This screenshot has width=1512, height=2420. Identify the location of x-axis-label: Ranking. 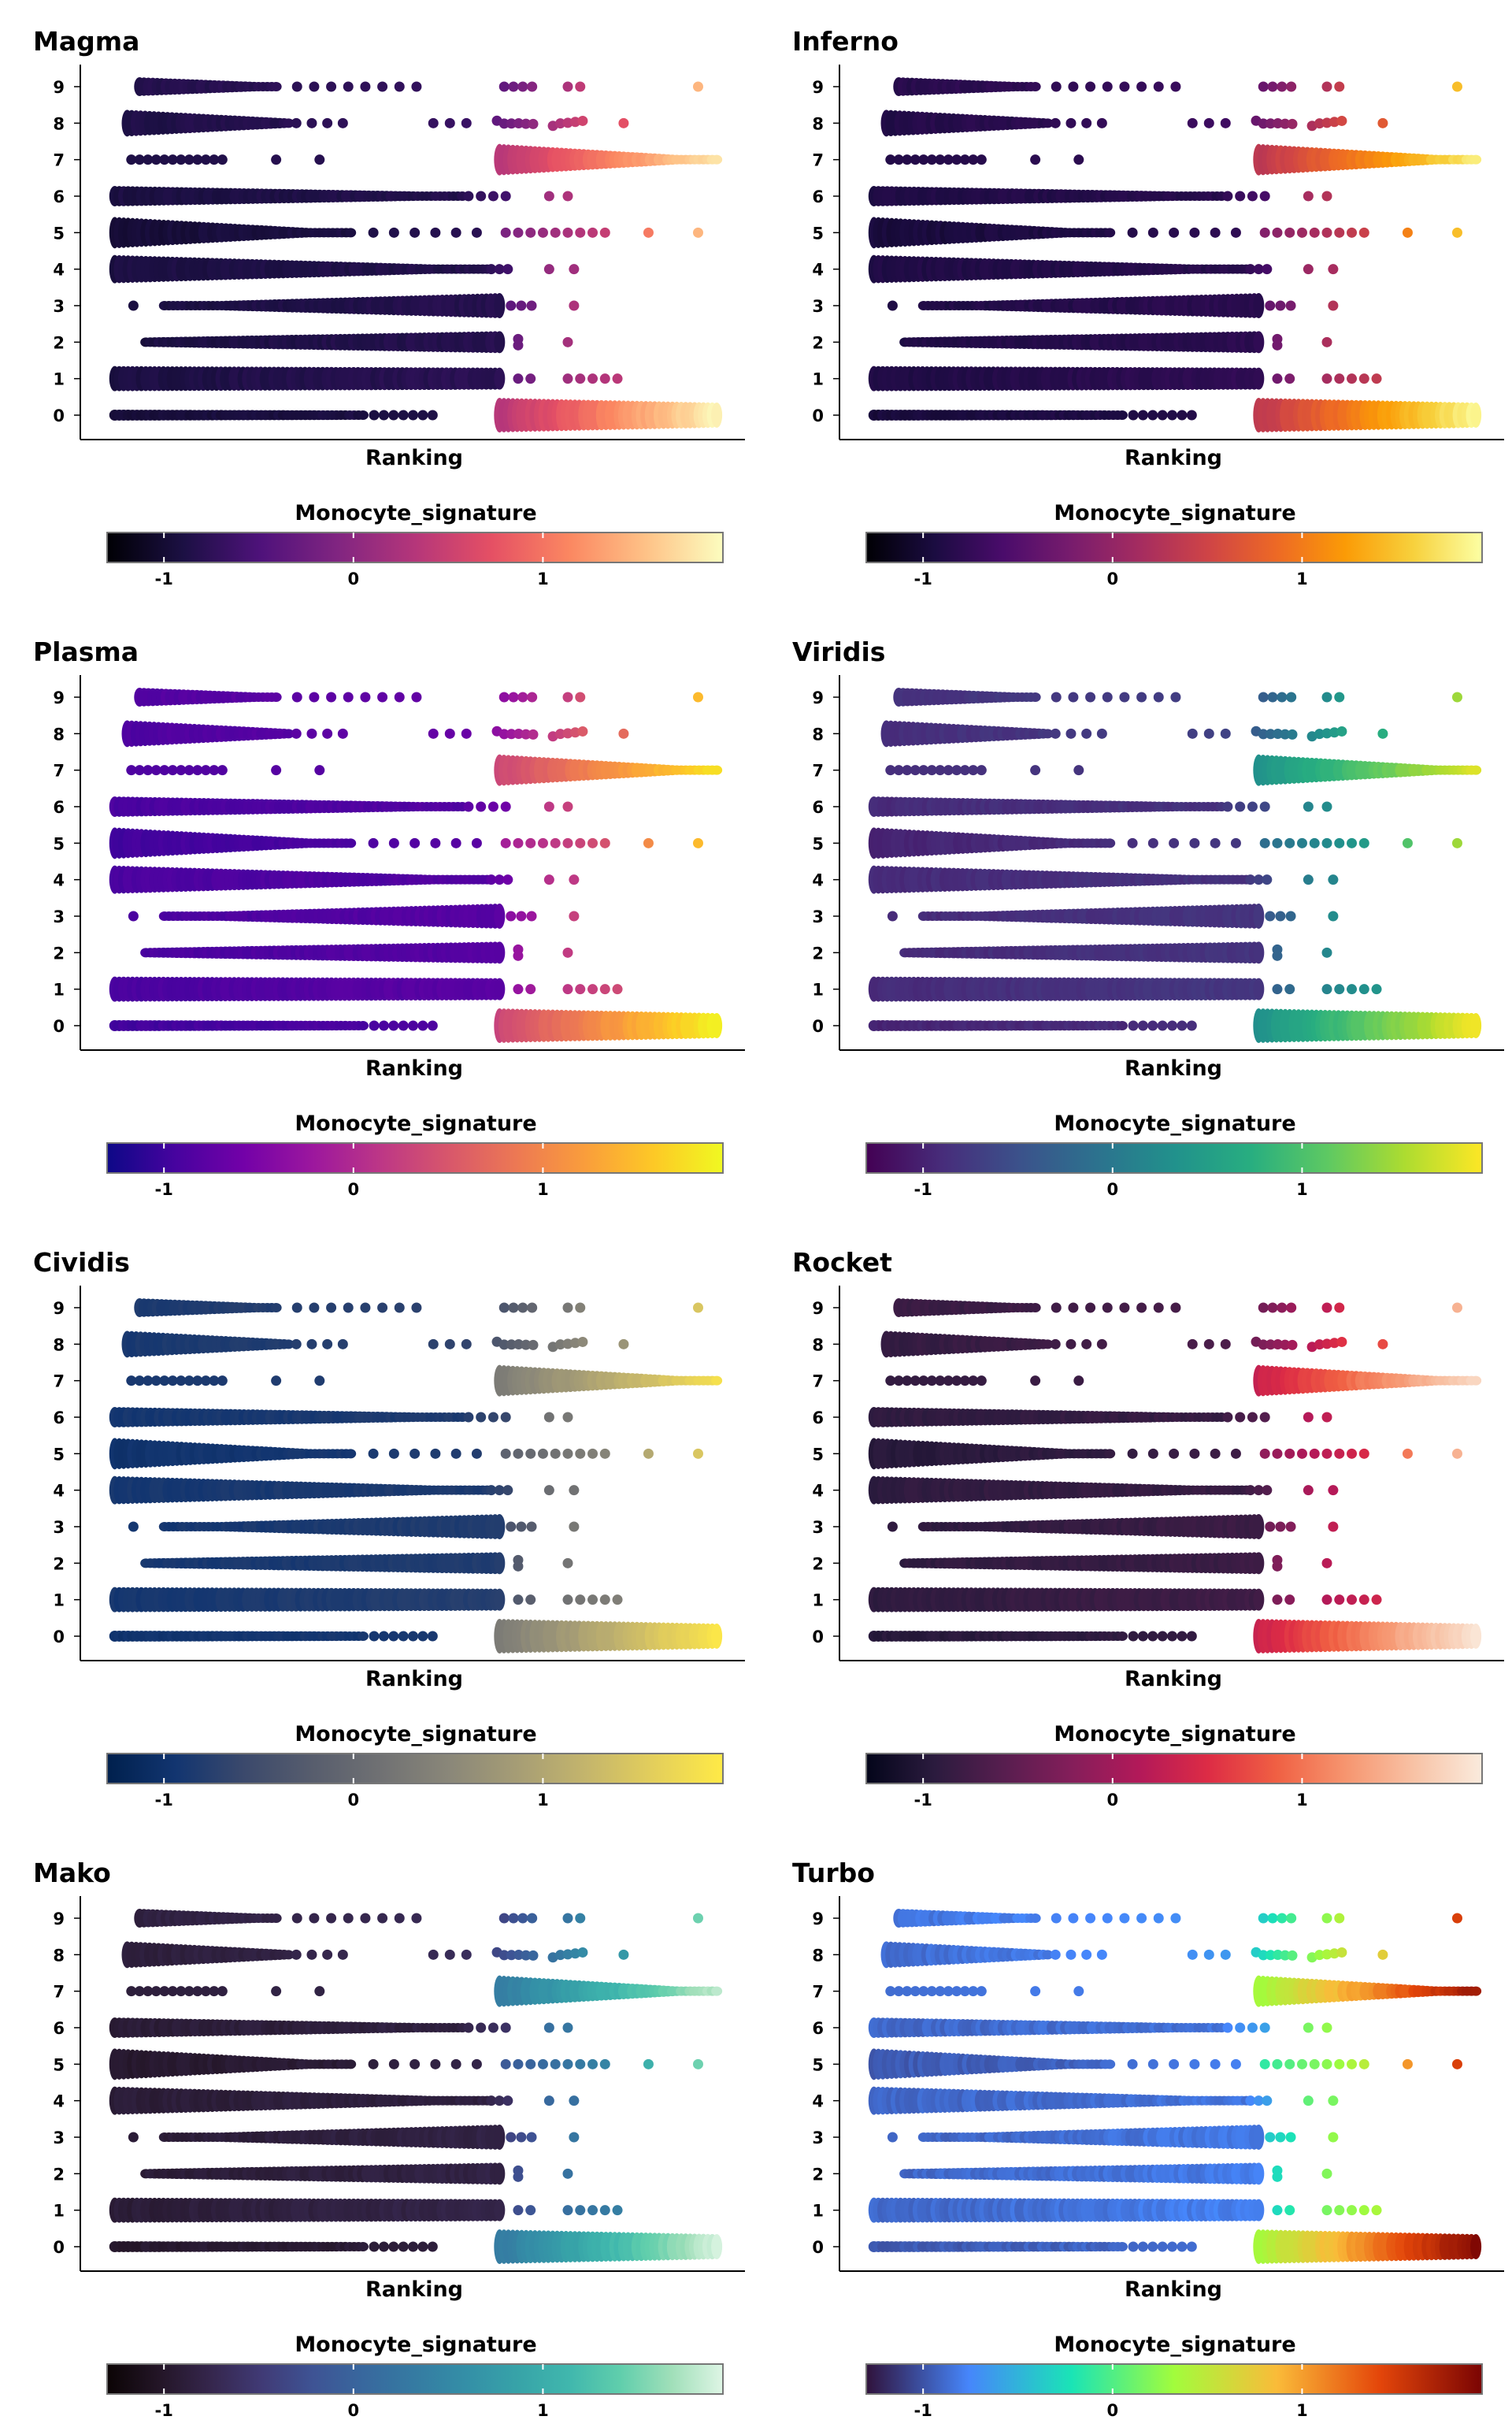
(414, 1679).